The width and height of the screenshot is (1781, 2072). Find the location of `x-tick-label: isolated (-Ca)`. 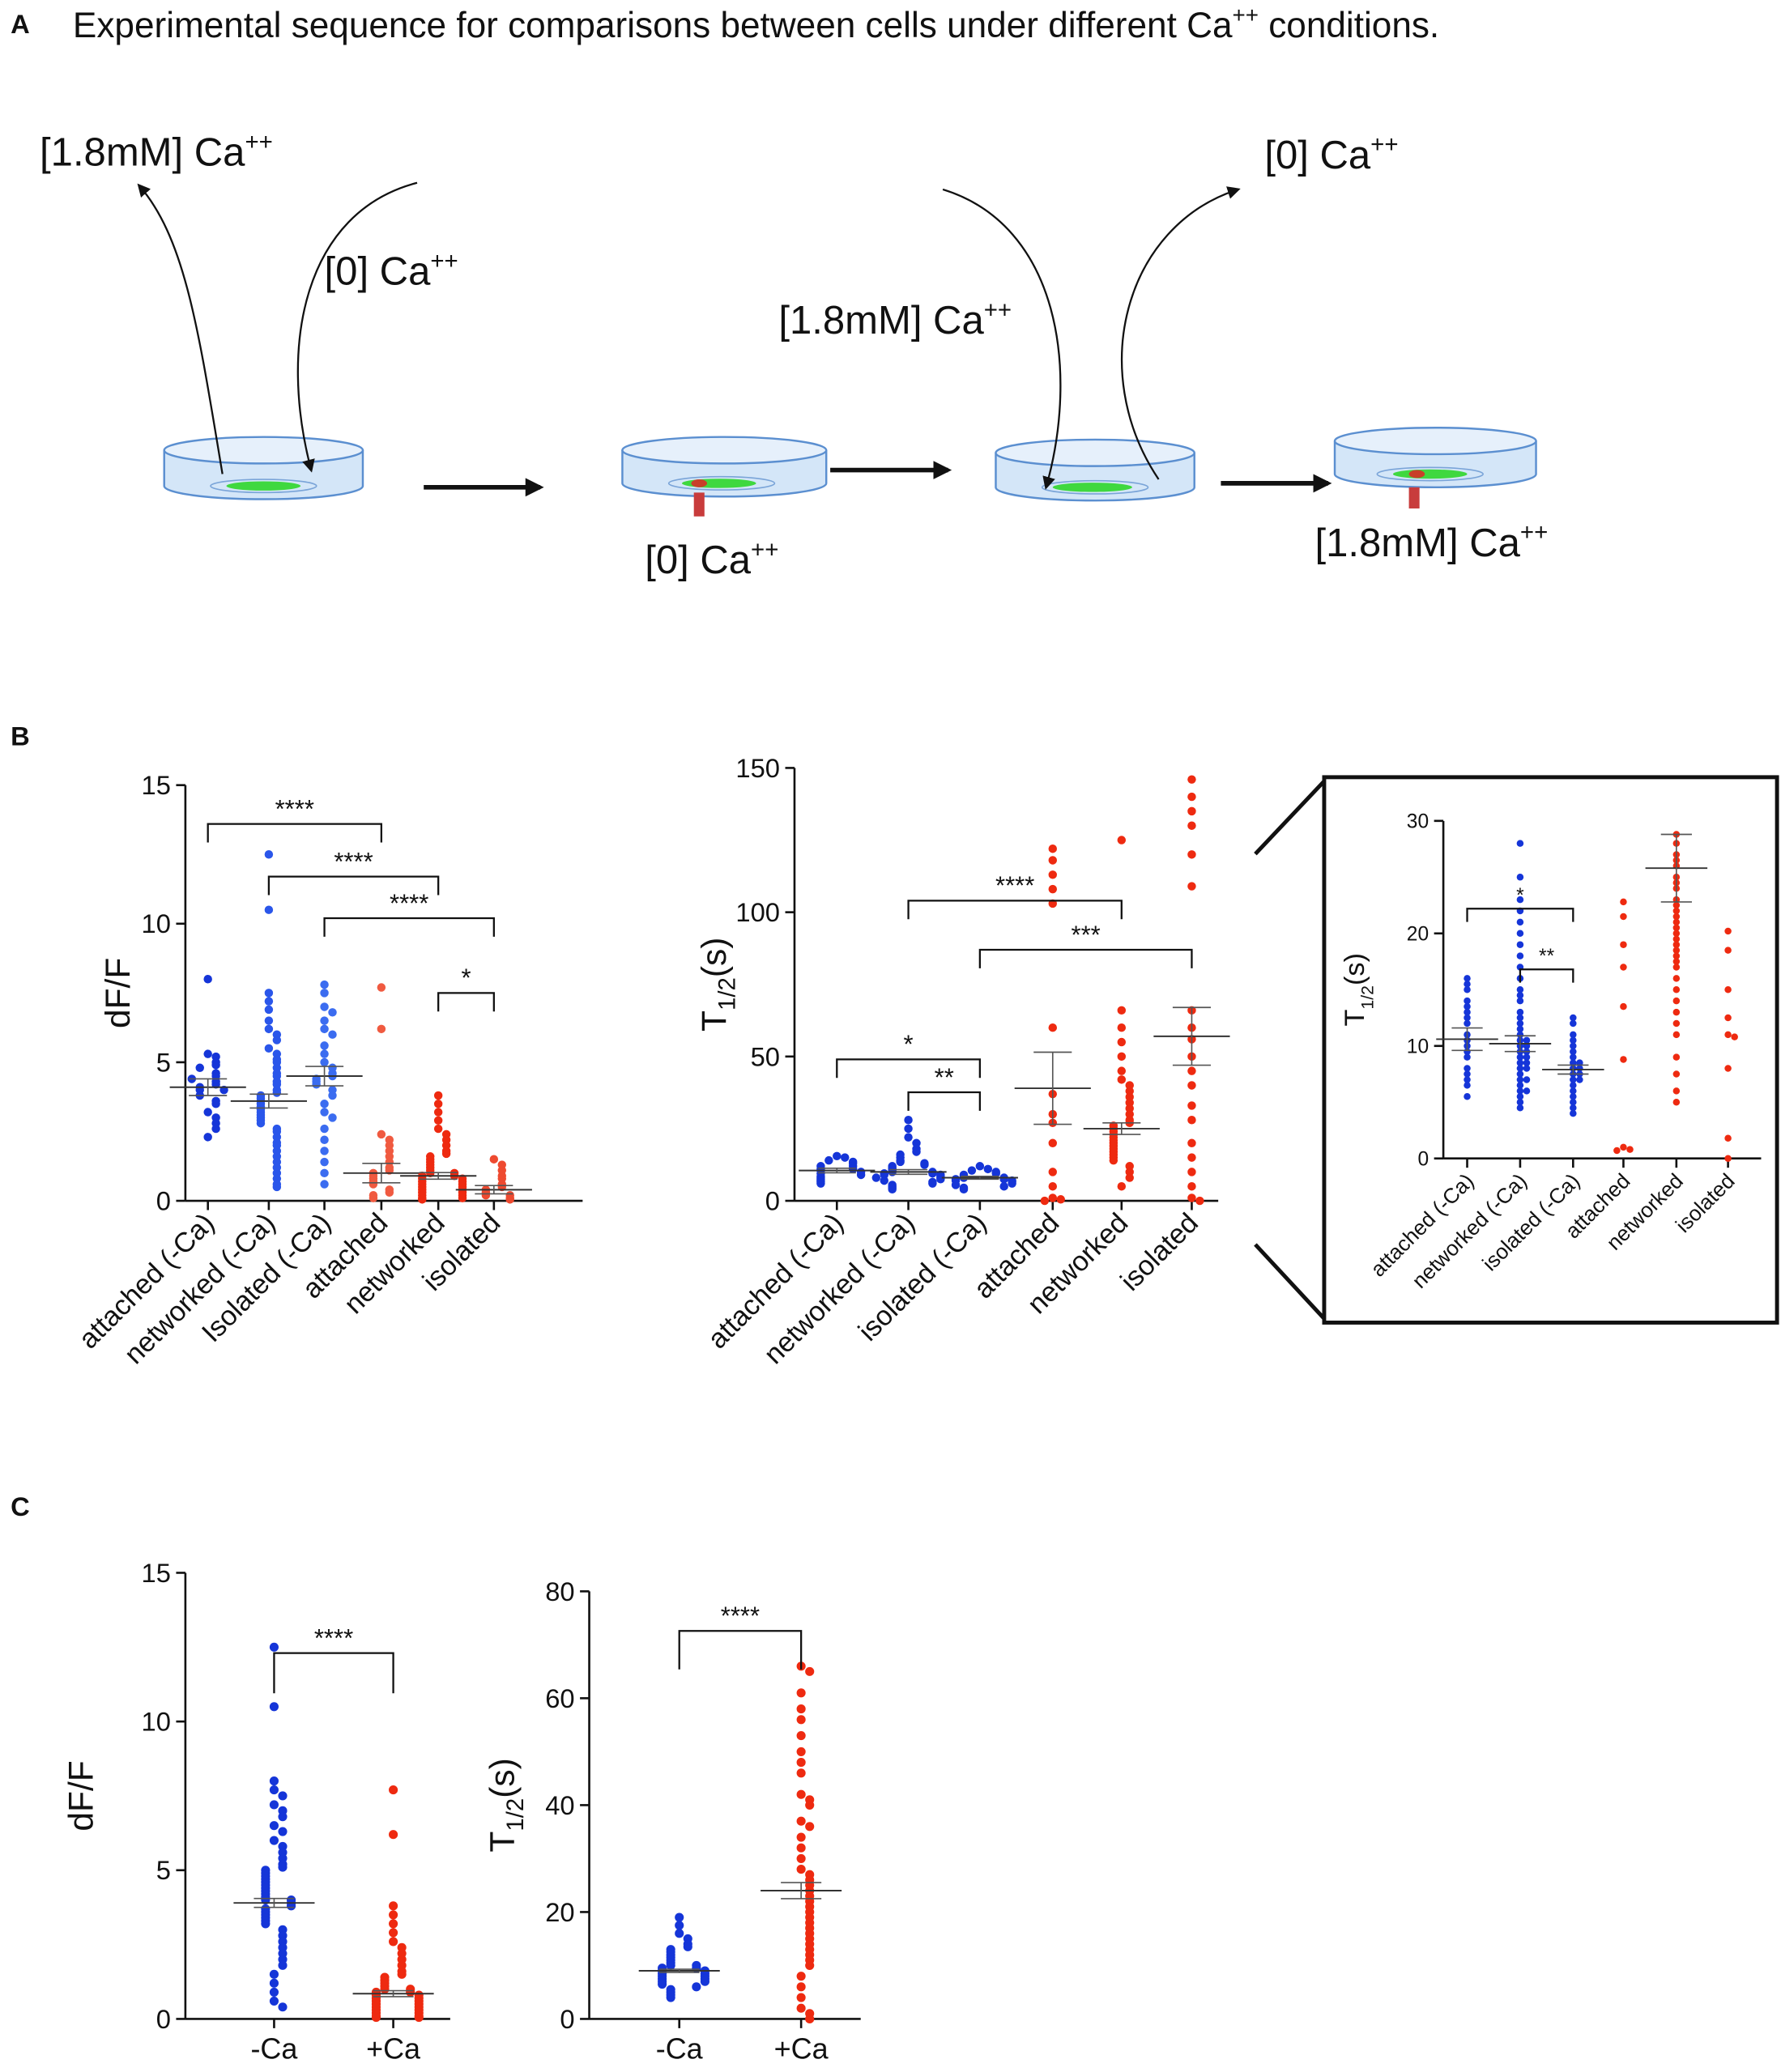

x-tick-label: isolated (-Ca) is located at coordinates (923, 1277).